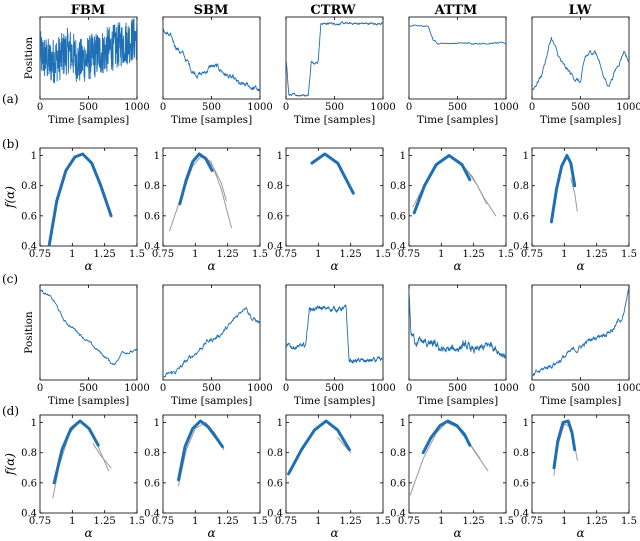 The height and width of the screenshot is (541, 640). I want to click on panel-d-3: 0.75 1 1.25 1.50.40.60.81α, so click(329, 477).